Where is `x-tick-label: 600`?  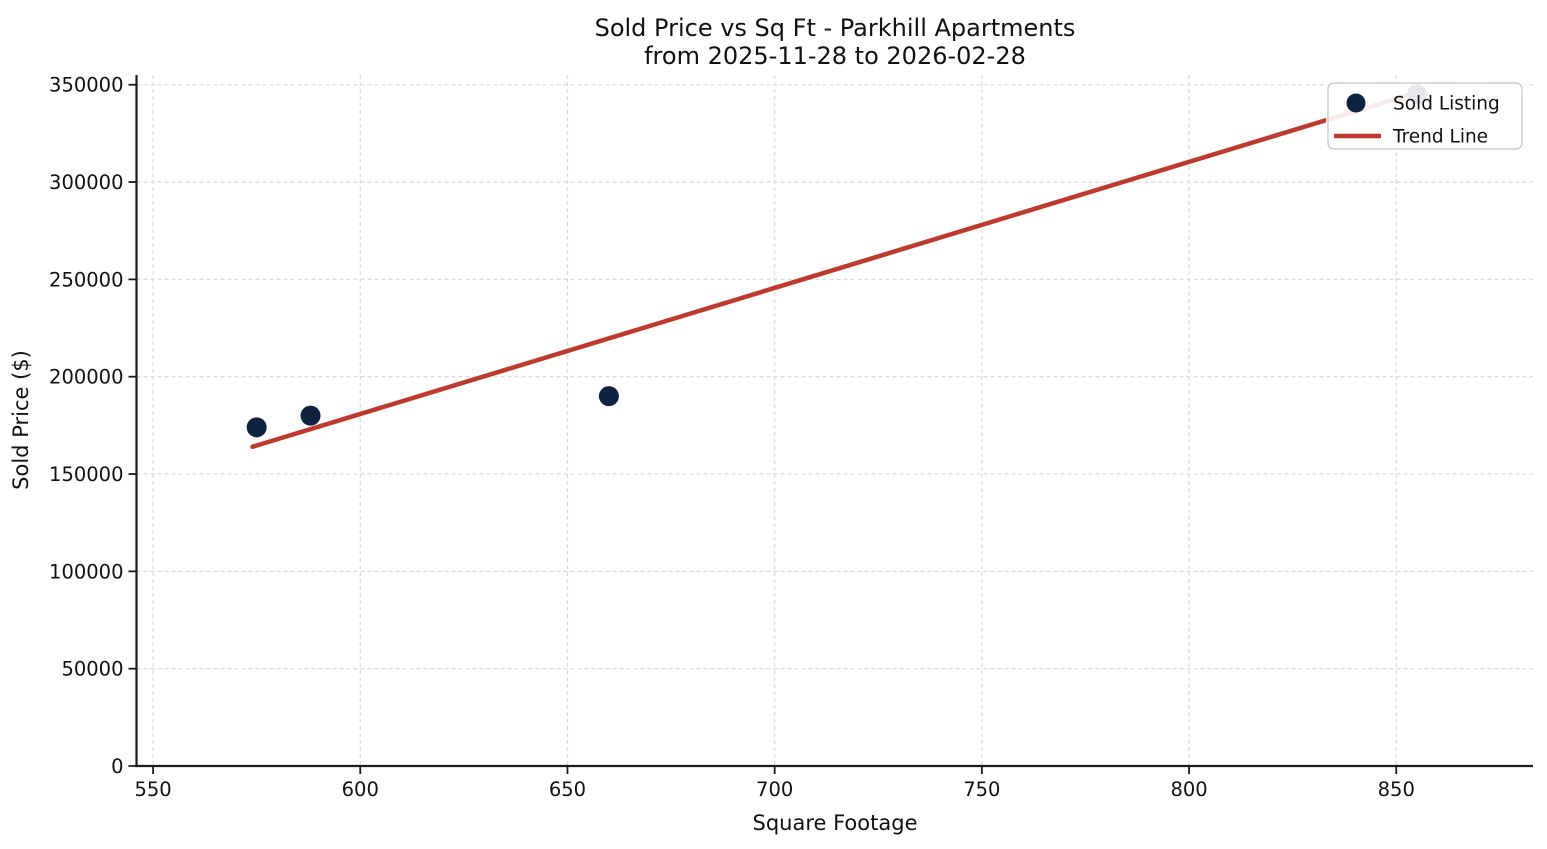
x-tick-label: 600 is located at coordinates (360, 789).